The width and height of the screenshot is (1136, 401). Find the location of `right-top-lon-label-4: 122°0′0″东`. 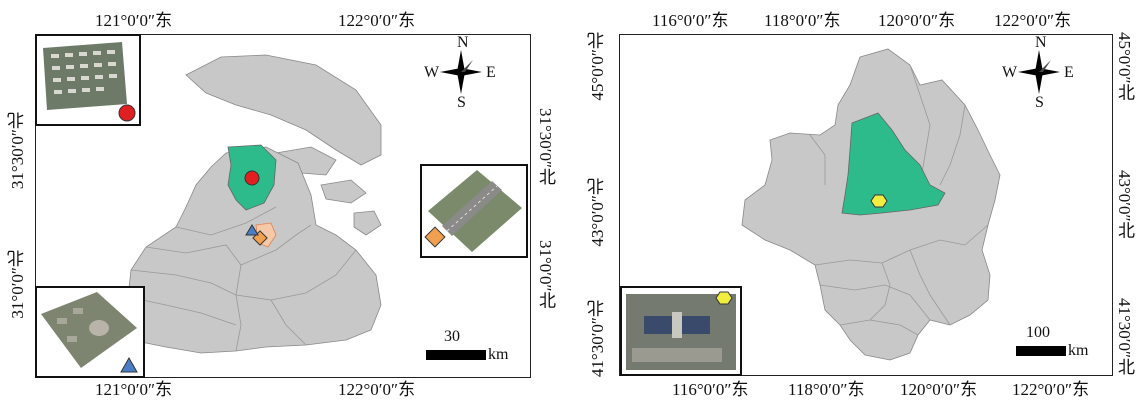

right-top-lon-label-4: 122°0′0″东 is located at coordinates (1033, 20).